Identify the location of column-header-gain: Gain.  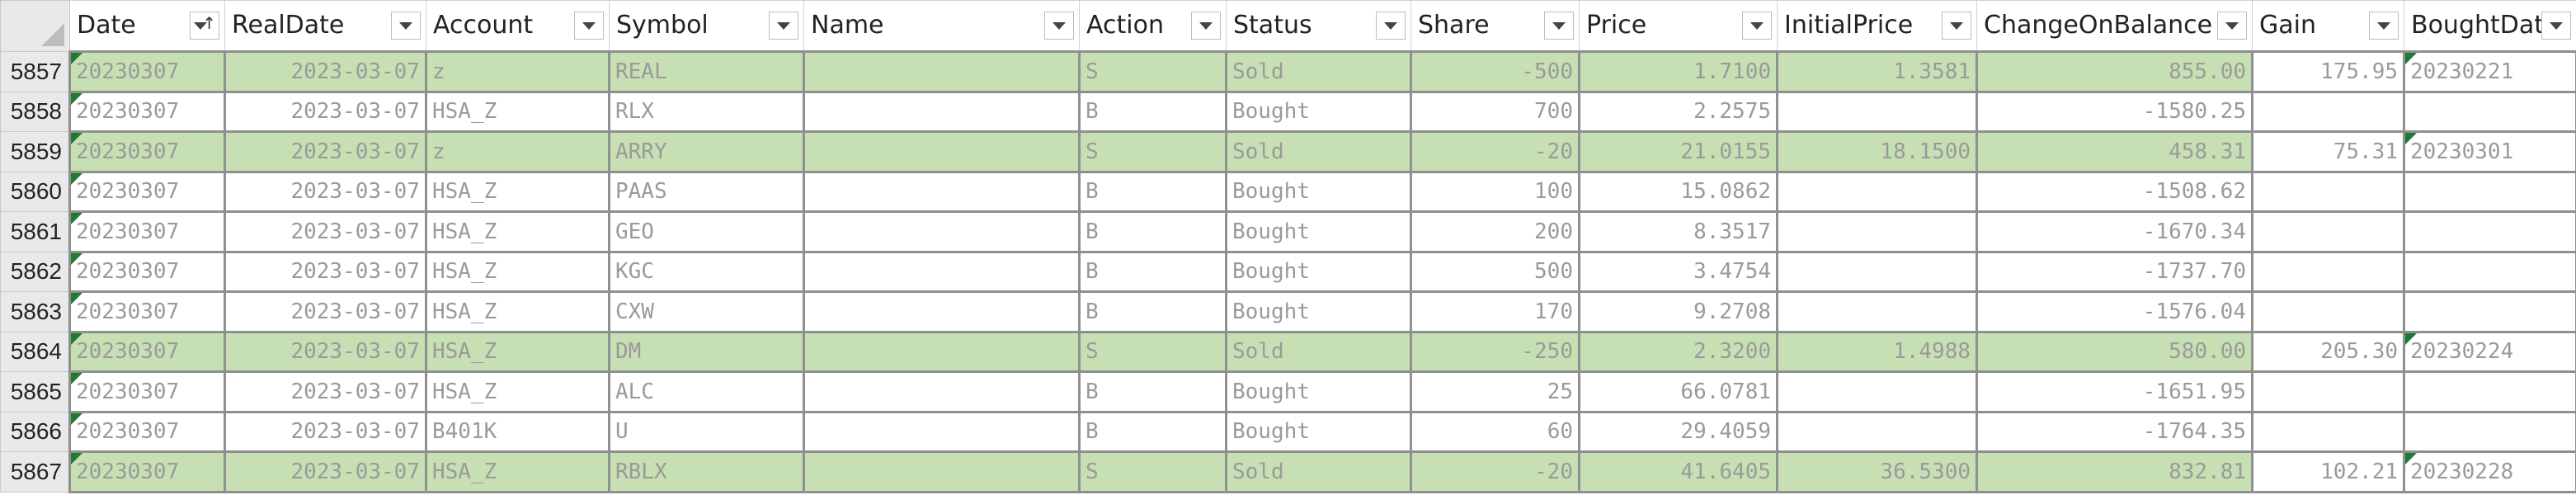
(2328, 26).